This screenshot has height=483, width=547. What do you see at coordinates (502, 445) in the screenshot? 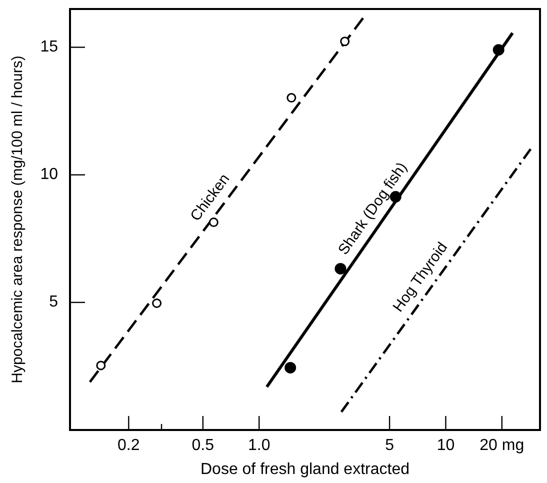
I see `x-tick-label: 20 mg` at bounding box center [502, 445].